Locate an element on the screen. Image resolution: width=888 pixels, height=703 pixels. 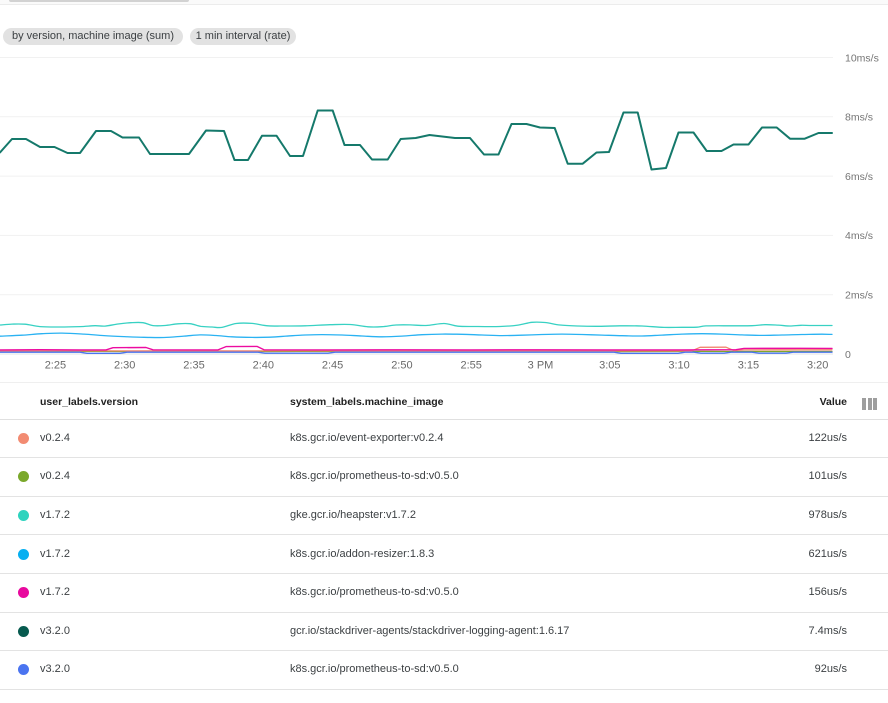
svg-text: 3:10 is located at coordinates (678, 366).